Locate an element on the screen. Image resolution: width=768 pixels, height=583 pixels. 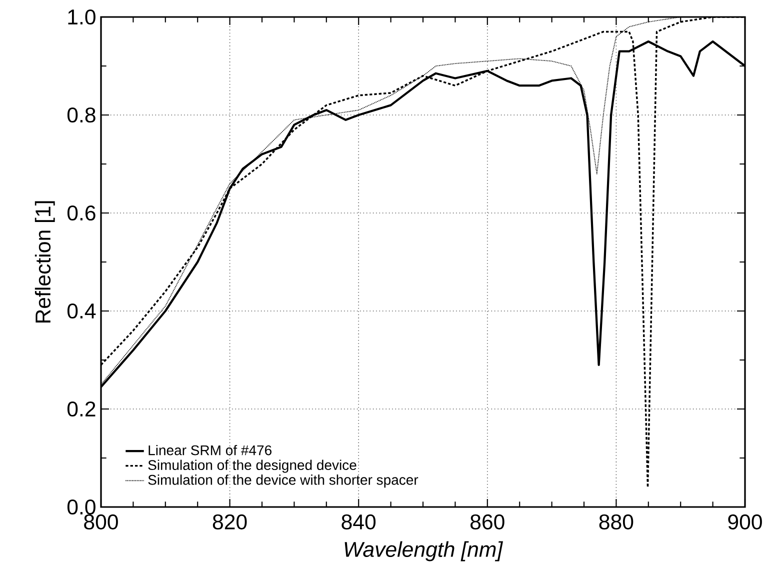
x-tick-label: 900 is located at coordinates (745, 522).